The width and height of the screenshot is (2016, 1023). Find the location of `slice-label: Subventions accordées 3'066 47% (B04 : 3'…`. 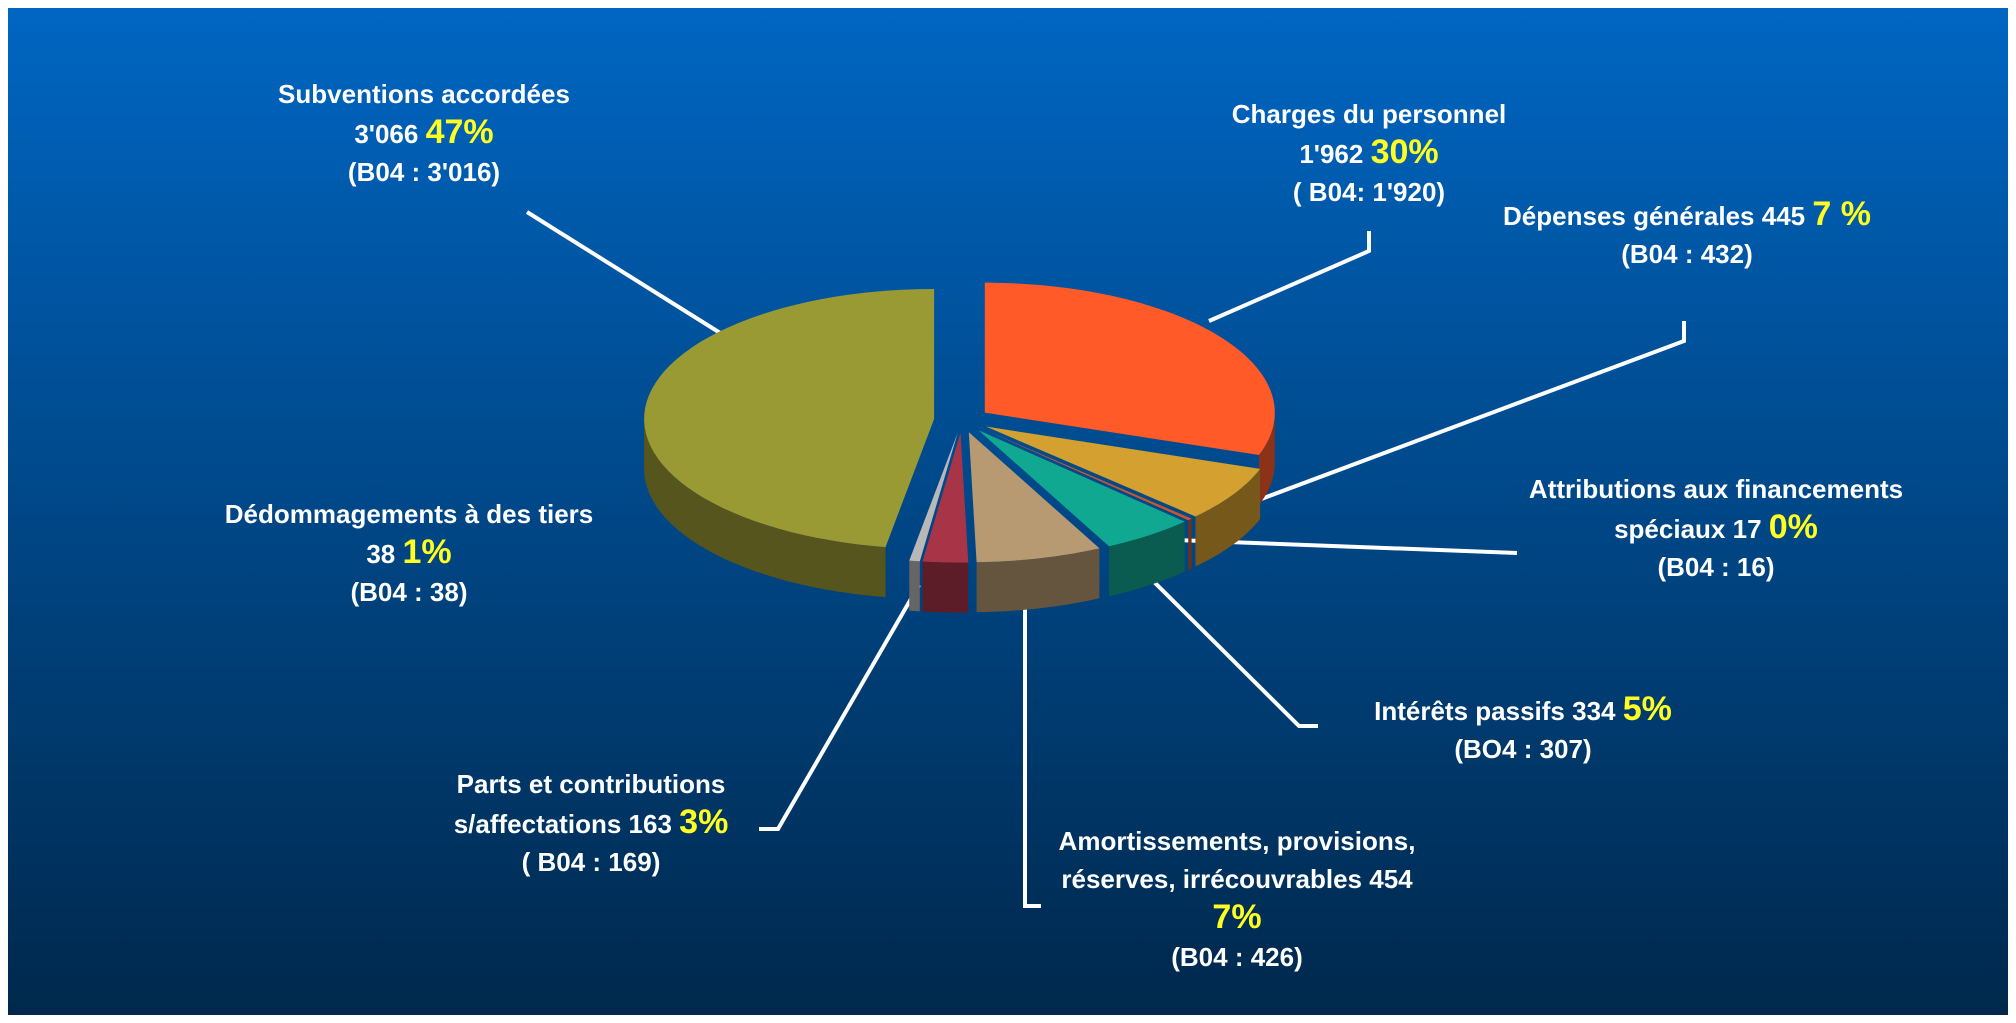

slice-label: Subventions accordées 3'066 47% (B04 : 3'… is located at coordinates (424, 133).